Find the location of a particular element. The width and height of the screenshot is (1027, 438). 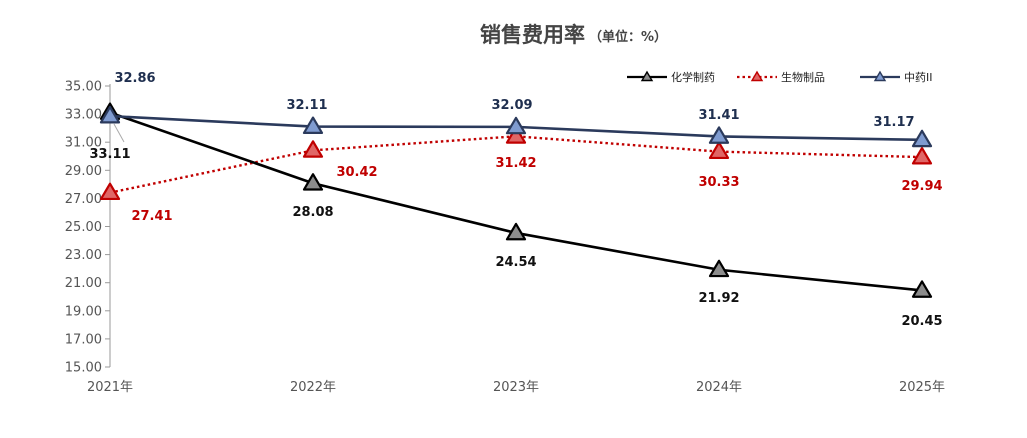

data-label: 31.41 is located at coordinates (718, 115).